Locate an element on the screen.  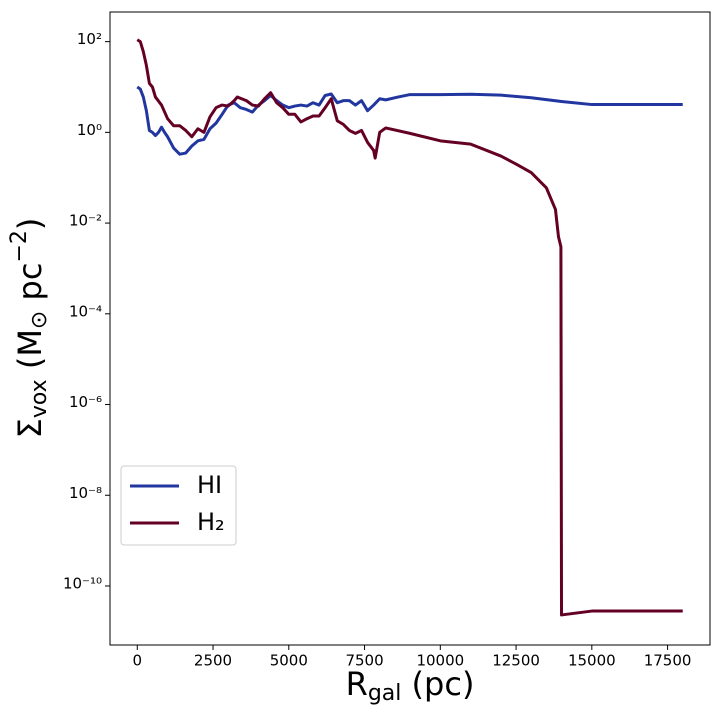
x-tick-label: 15000 is located at coordinates (592, 661).